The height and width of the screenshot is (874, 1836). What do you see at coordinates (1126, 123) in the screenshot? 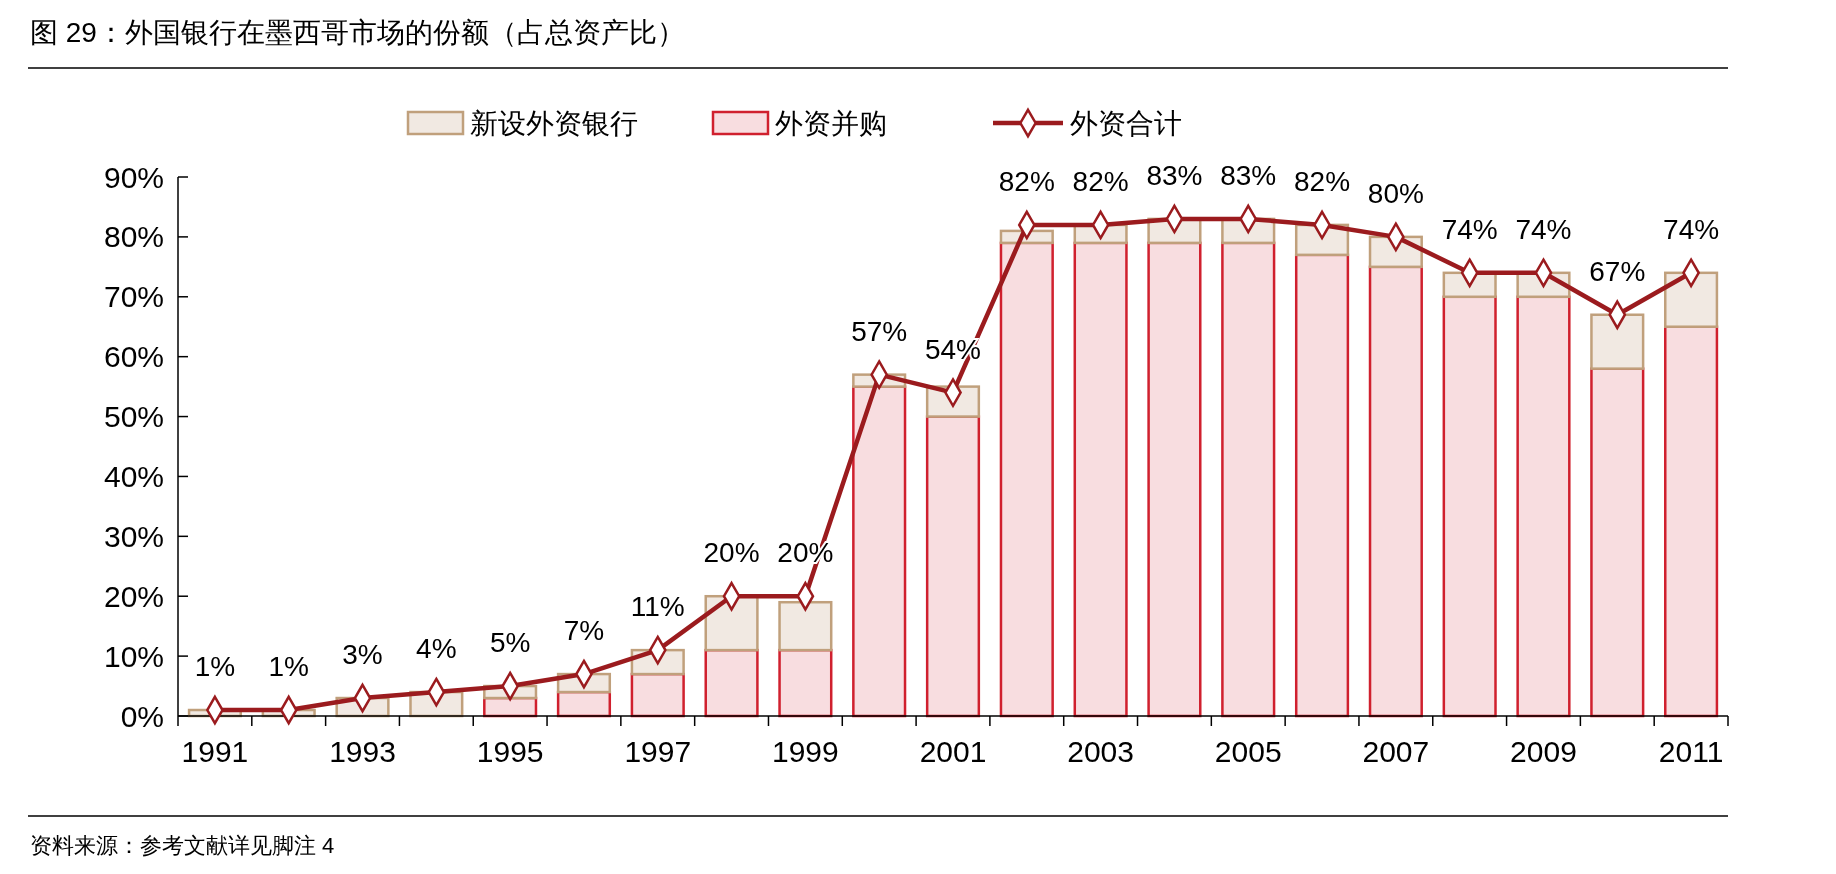
I see `legend-label: 外资合计` at bounding box center [1126, 123].